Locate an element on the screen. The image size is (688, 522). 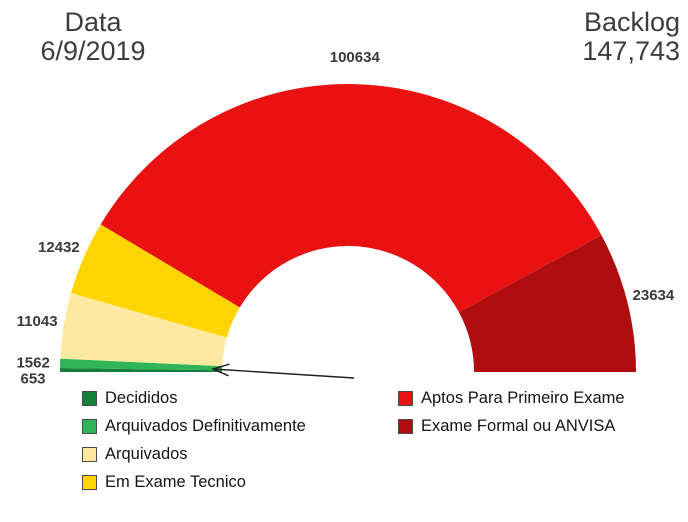
legend-label: Decididos is located at coordinates (141, 397).